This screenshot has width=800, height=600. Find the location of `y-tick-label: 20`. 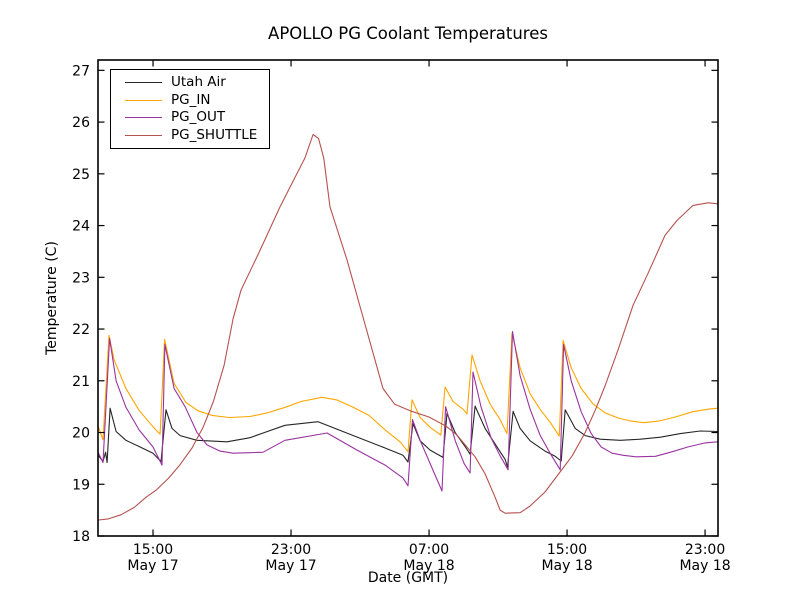

y-tick-label: 20 is located at coordinates (81, 434).